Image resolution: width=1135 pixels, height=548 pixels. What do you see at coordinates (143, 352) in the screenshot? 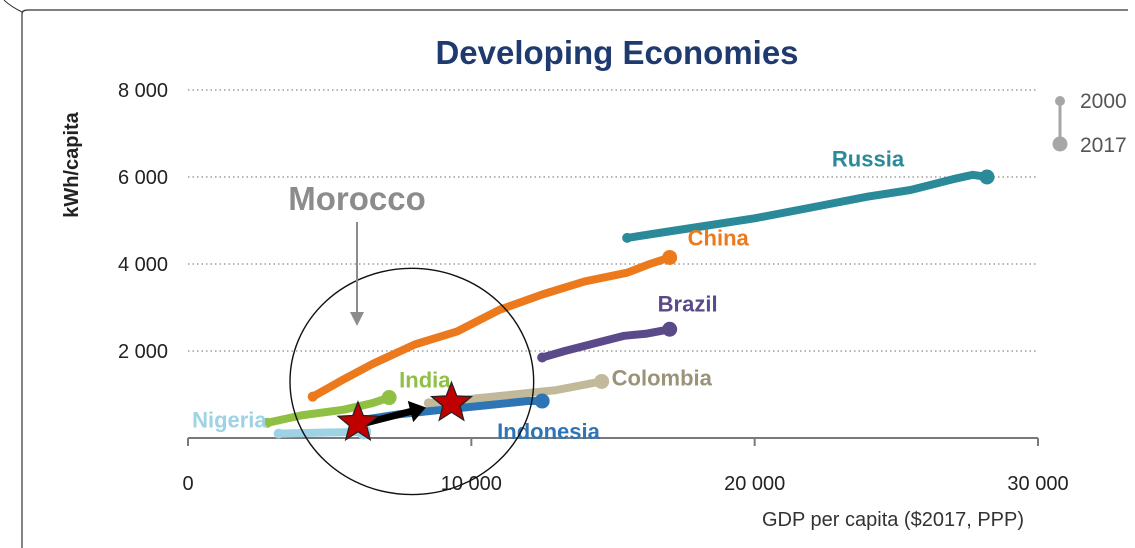
I see `y-tick-label: 2 000` at bounding box center [143, 352].